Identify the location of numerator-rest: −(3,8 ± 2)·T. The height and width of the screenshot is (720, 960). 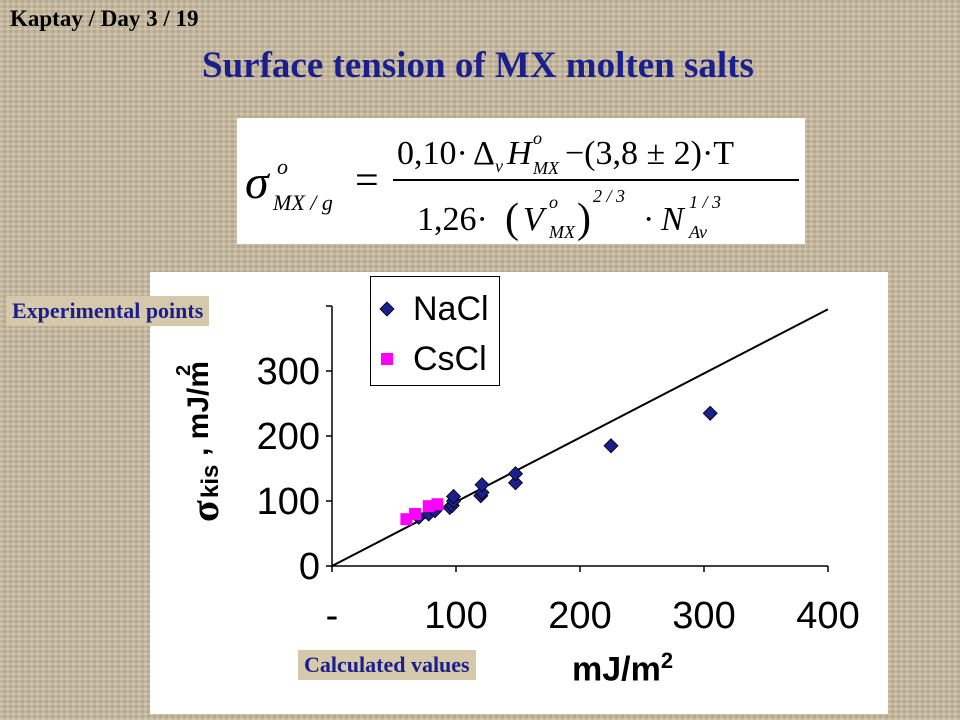
(649, 153).